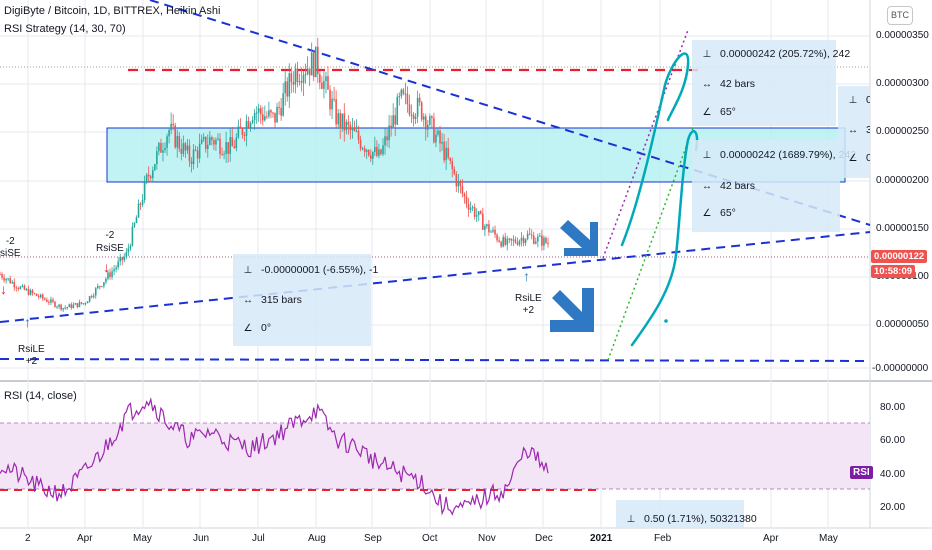 This screenshot has height=550, width=932. Describe the element at coordinates (579, 238) in the screenshot. I see `arrow-icon` at that location.